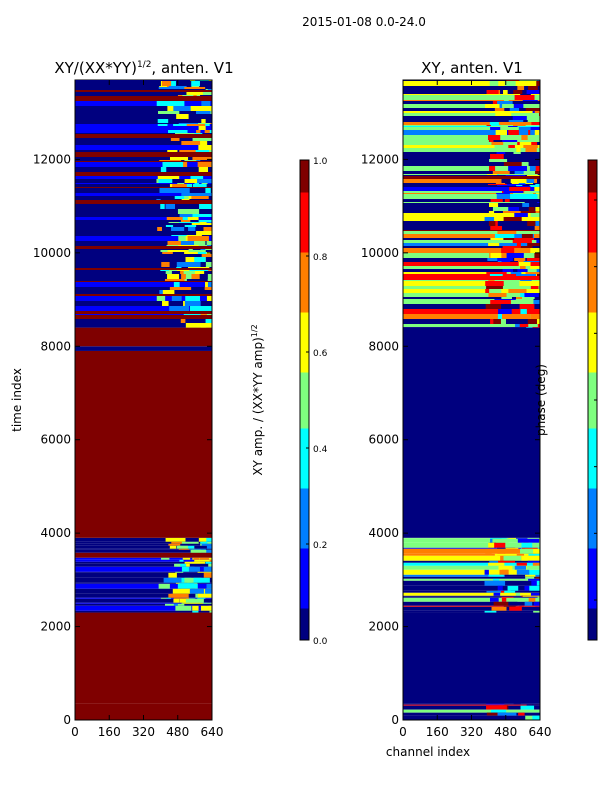 This screenshot has height=804, width=600. I want to click on y-tick-label: 8000, so click(383, 346).